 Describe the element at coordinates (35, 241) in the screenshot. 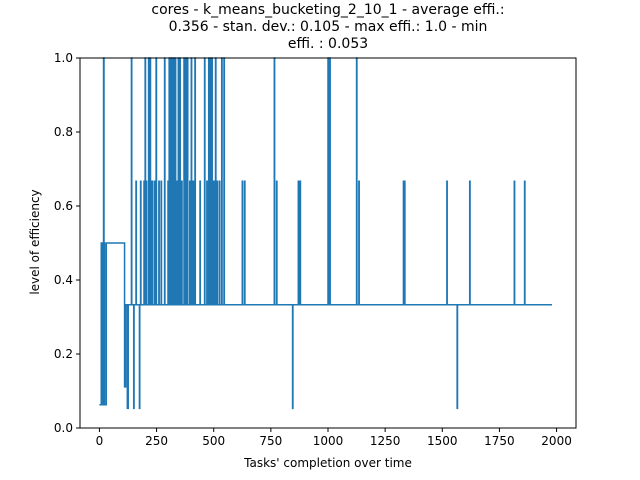

I see `y-axis-label: level of efficiency` at that location.